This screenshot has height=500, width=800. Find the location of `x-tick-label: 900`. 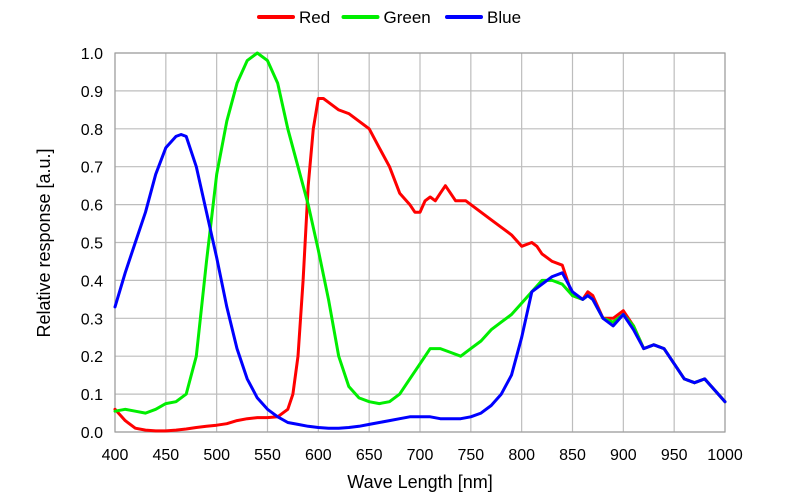

x-tick-label: 900 is located at coordinates (623, 455).